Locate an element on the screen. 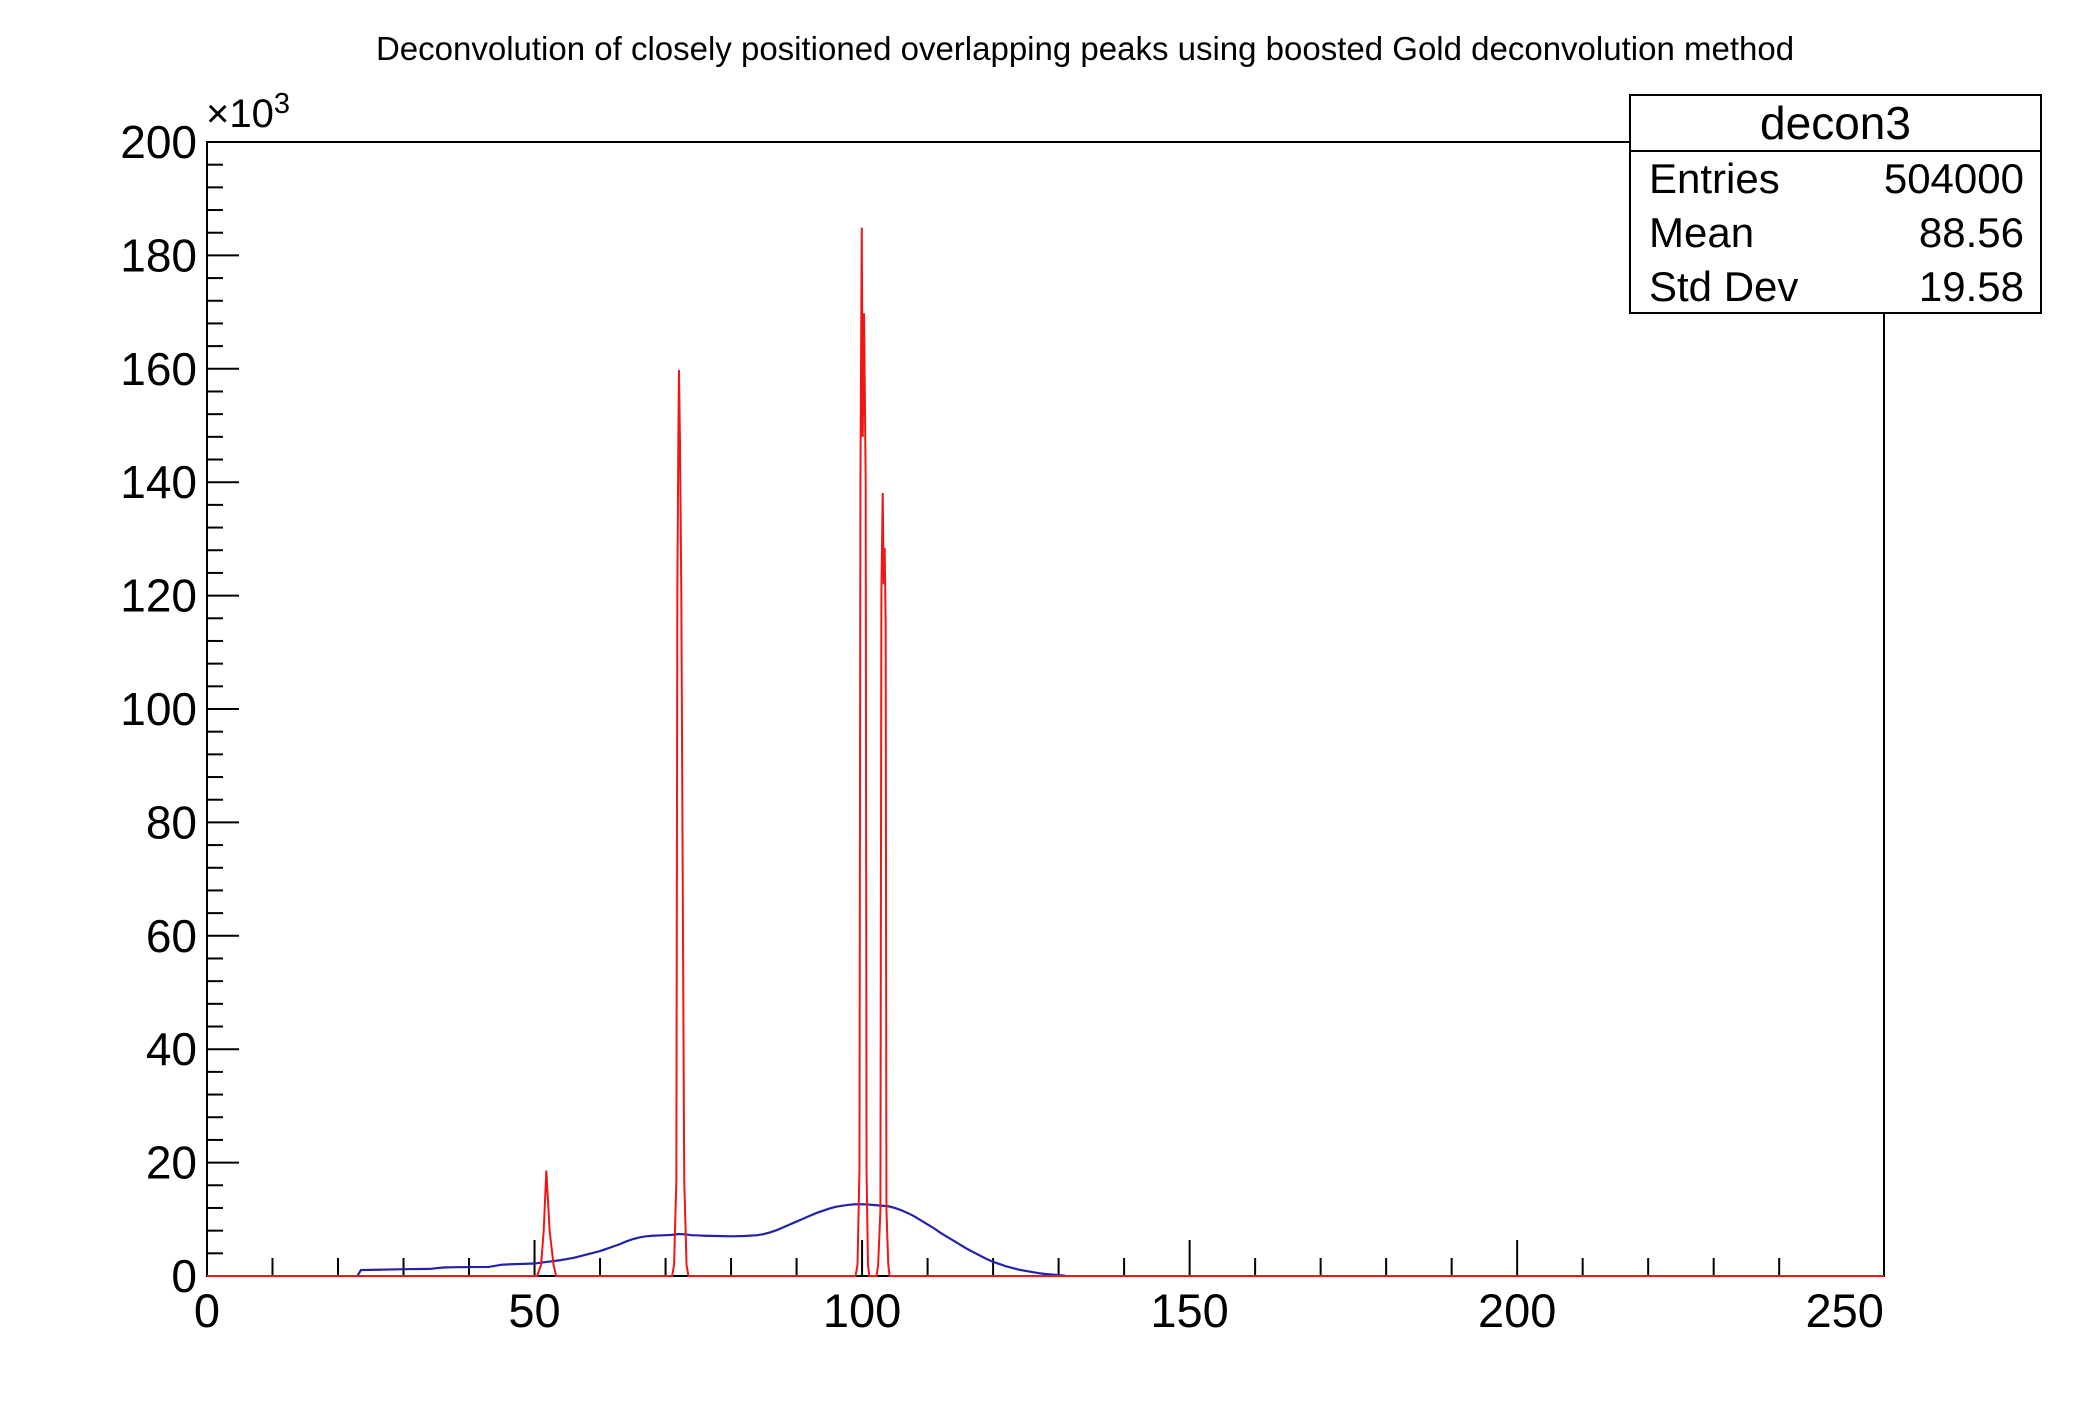 This screenshot has width=2088, height=1416. y-axis-exponent-base: ×10 is located at coordinates (240, 114).